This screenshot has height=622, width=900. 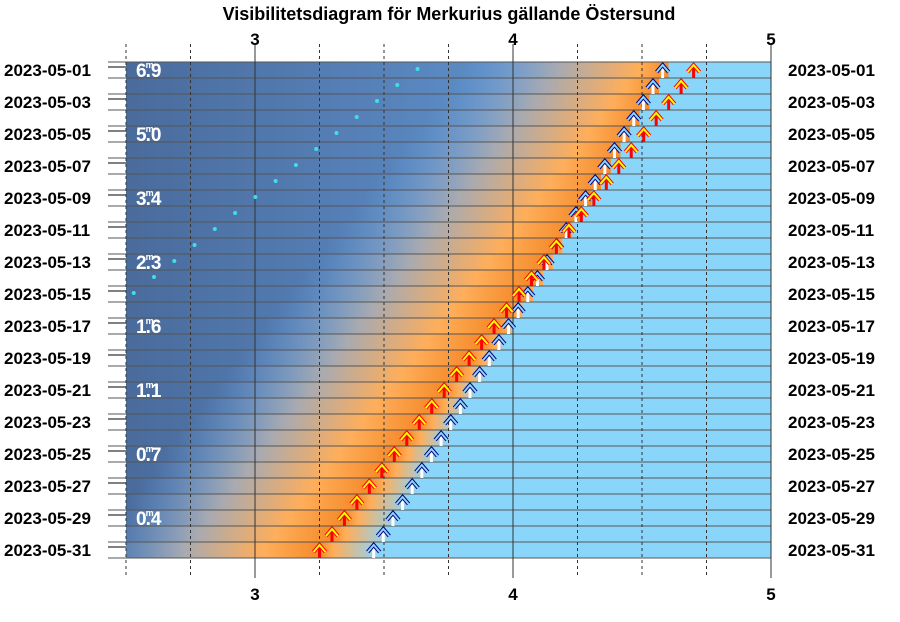 I want to click on date-label-left: 2023-05-01, so click(x=47, y=70).